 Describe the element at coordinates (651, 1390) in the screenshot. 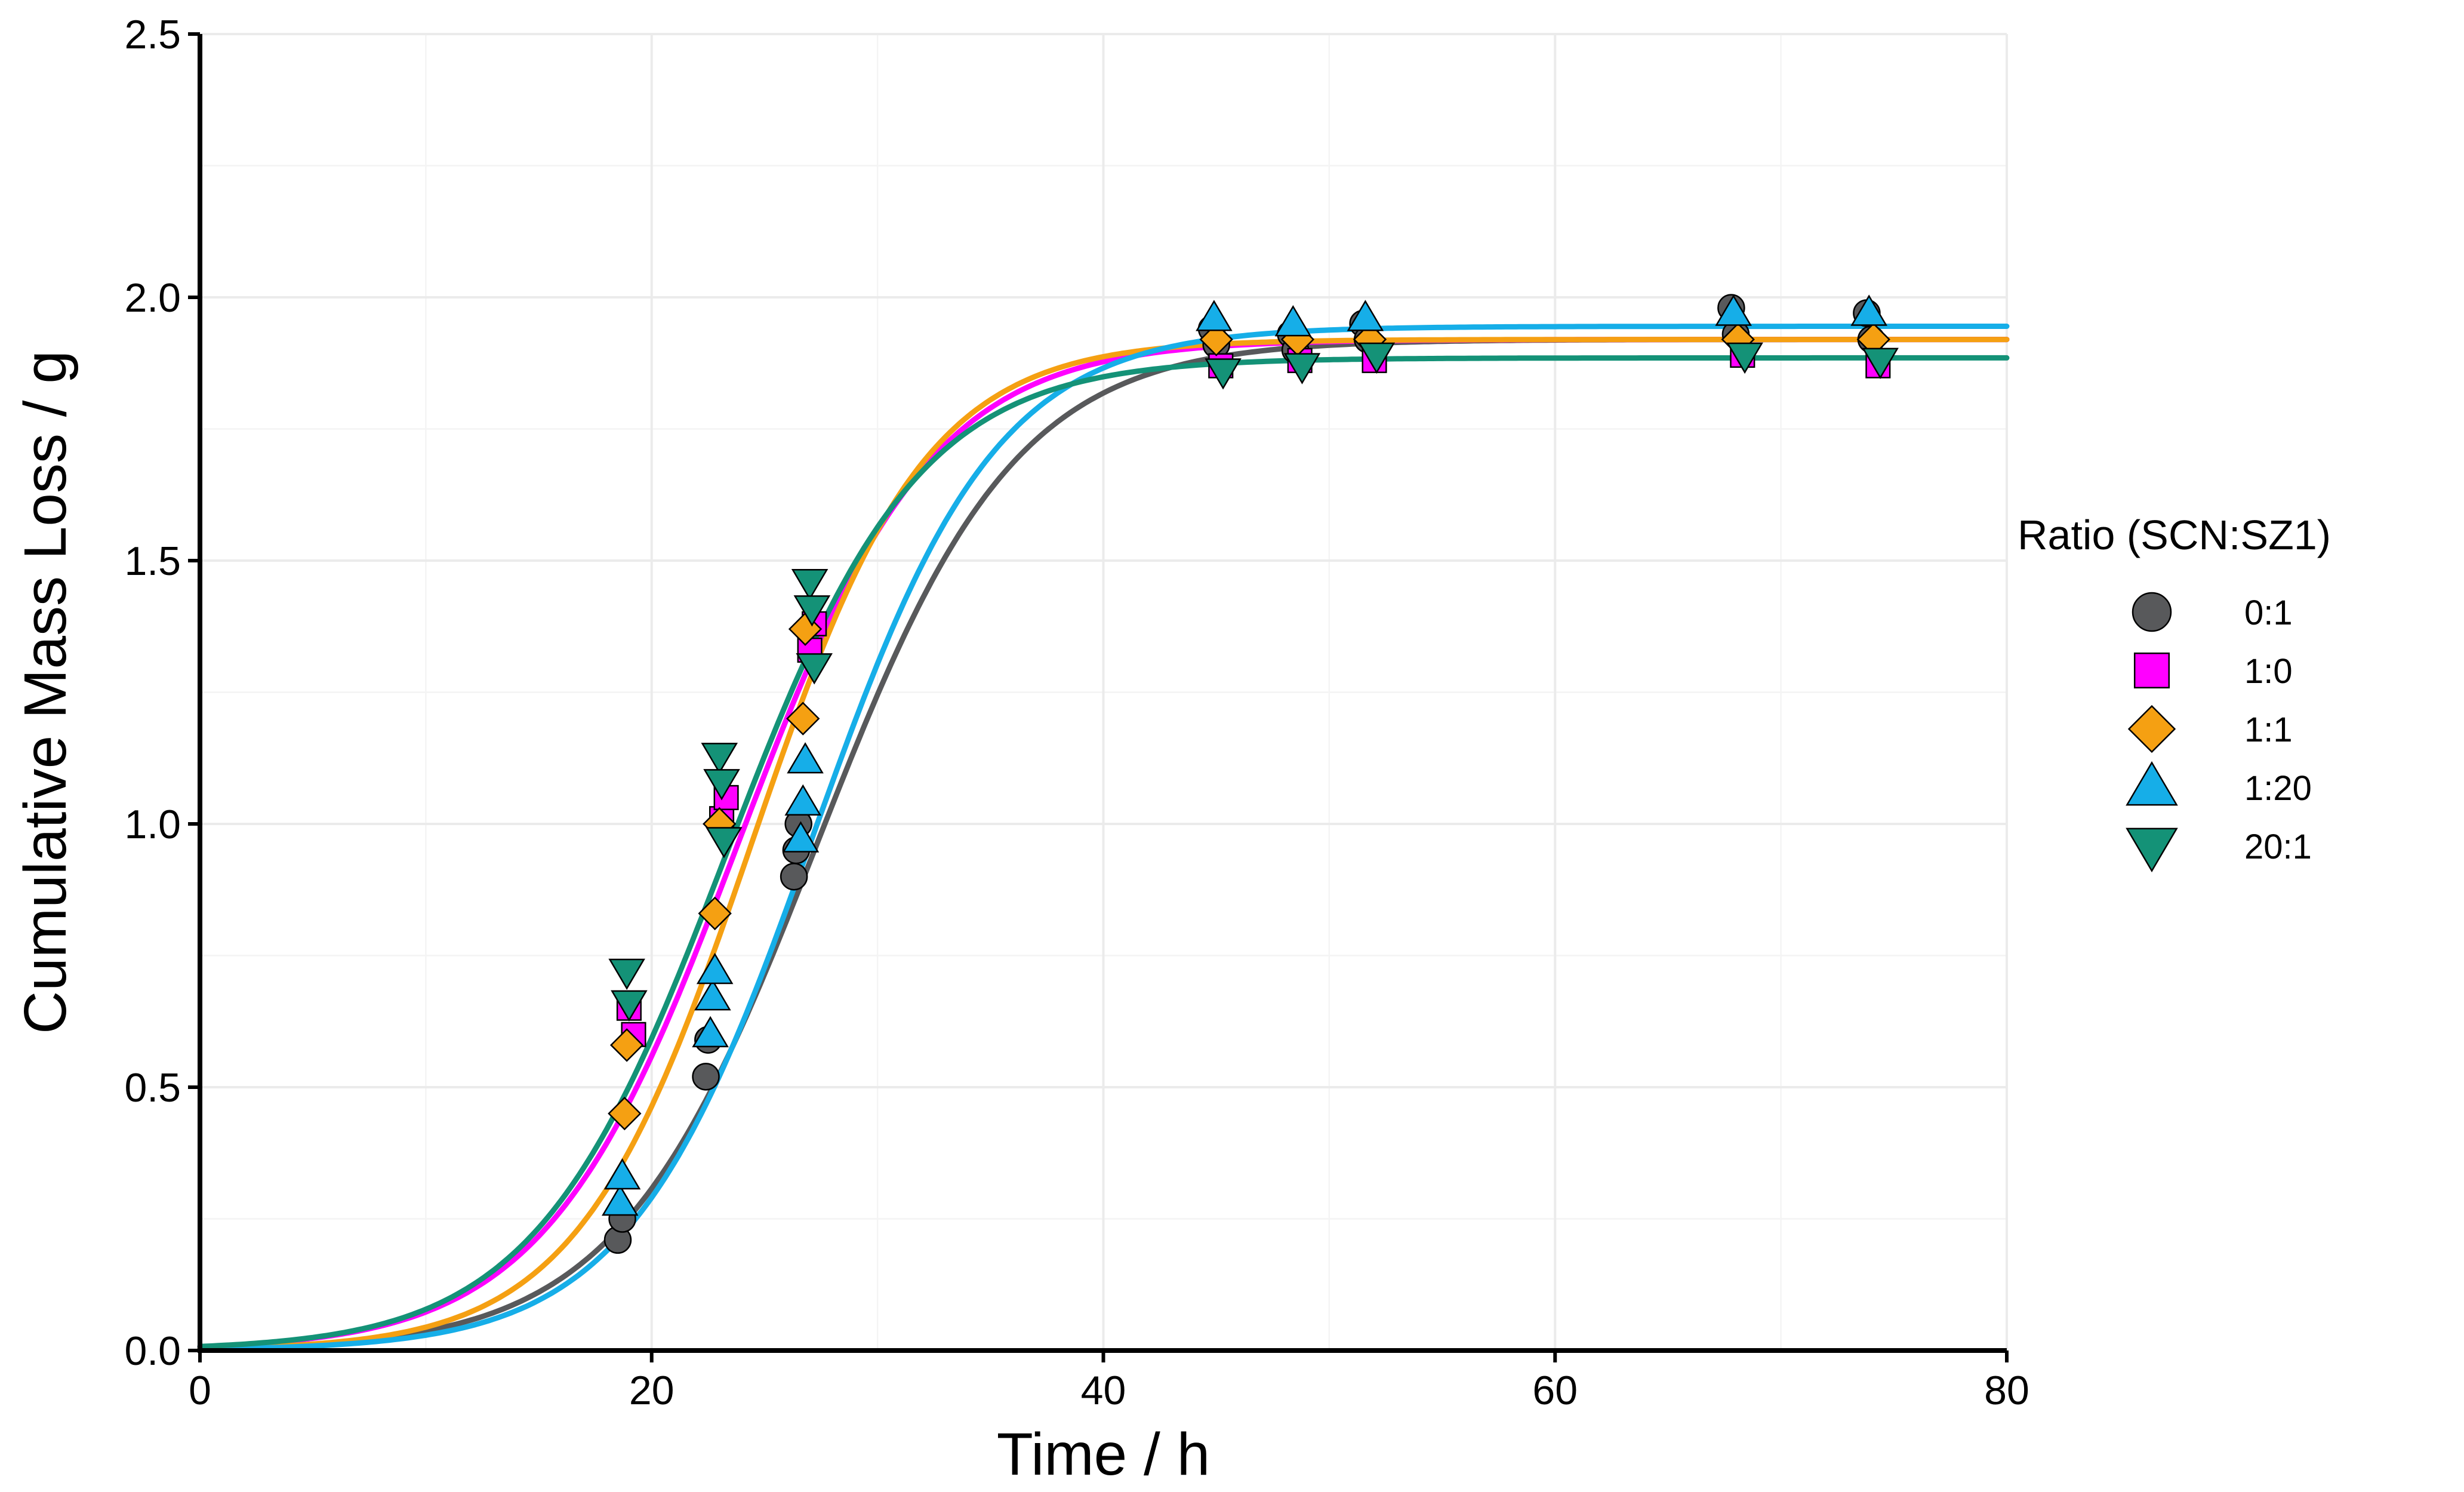

I see `x-tick-label: 20` at that location.